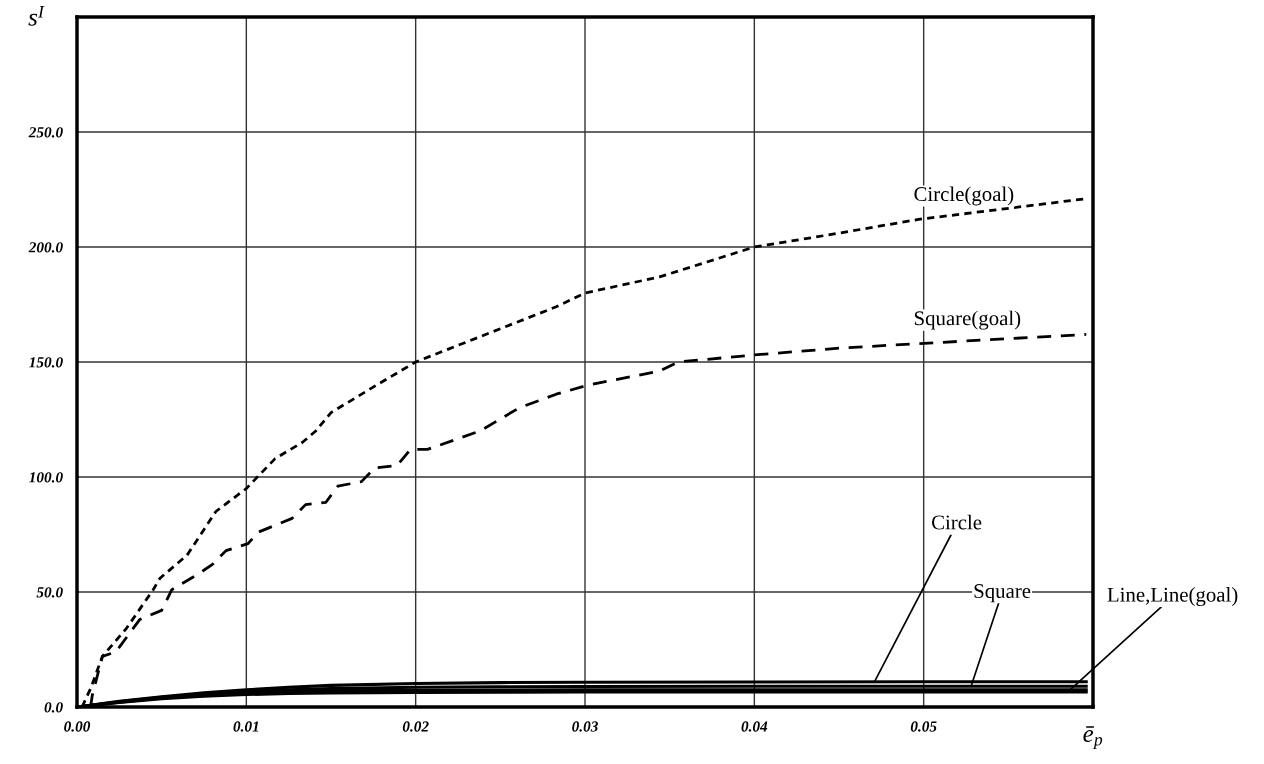  What do you see at coordinates (967, 320) in the screenshot?
I see `annotation: Square(goal)` at bounding box center [967, 320].